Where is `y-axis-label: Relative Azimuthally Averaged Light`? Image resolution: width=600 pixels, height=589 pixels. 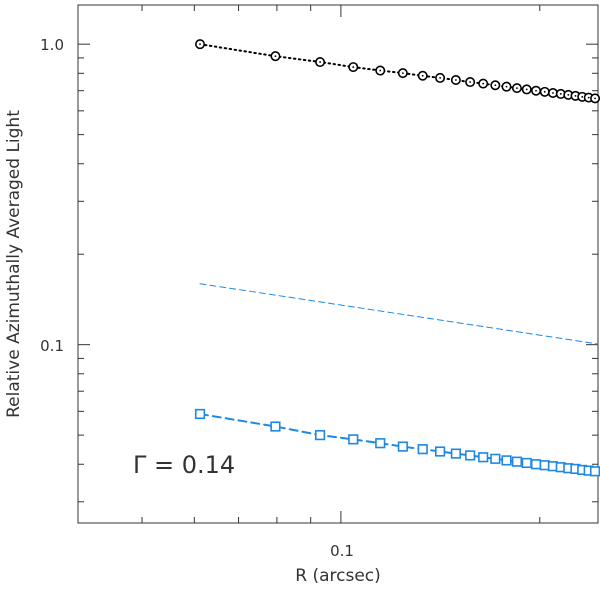 y-axis-label: Relative Azimuthally Averaged Light is located at coordinates (14, 264).